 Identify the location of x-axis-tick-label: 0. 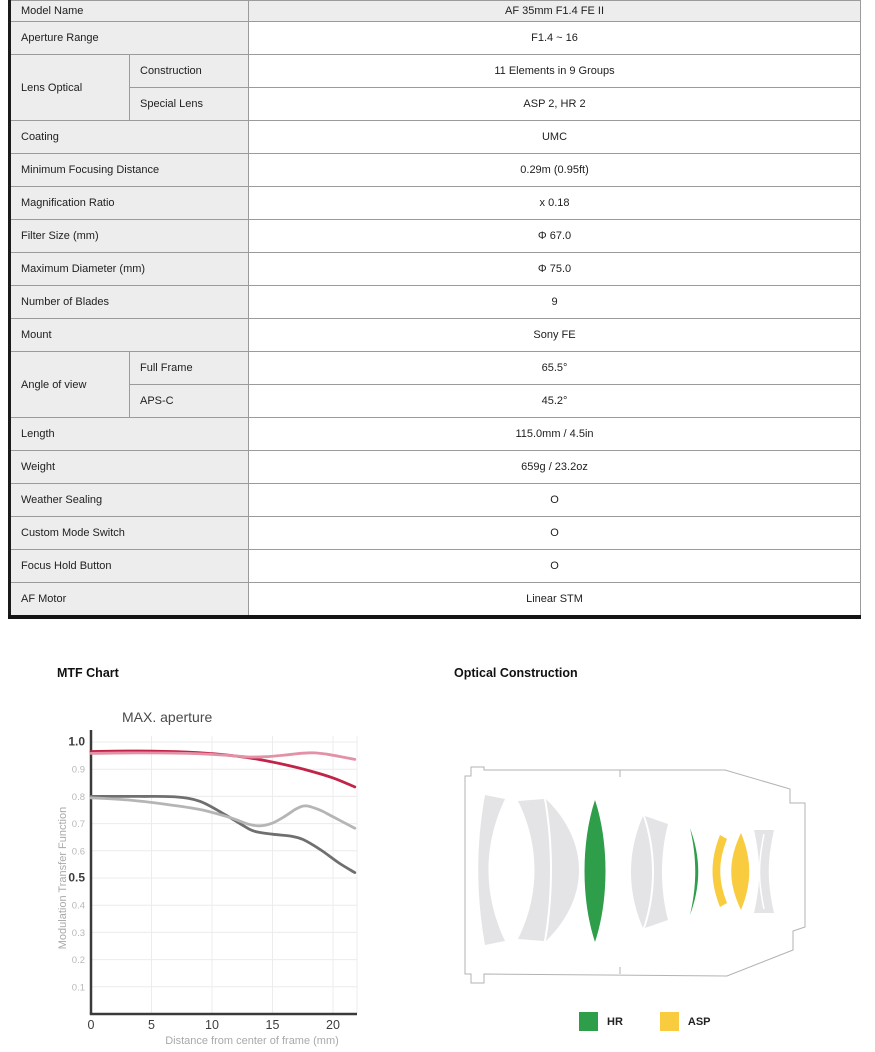
(91, 1025).